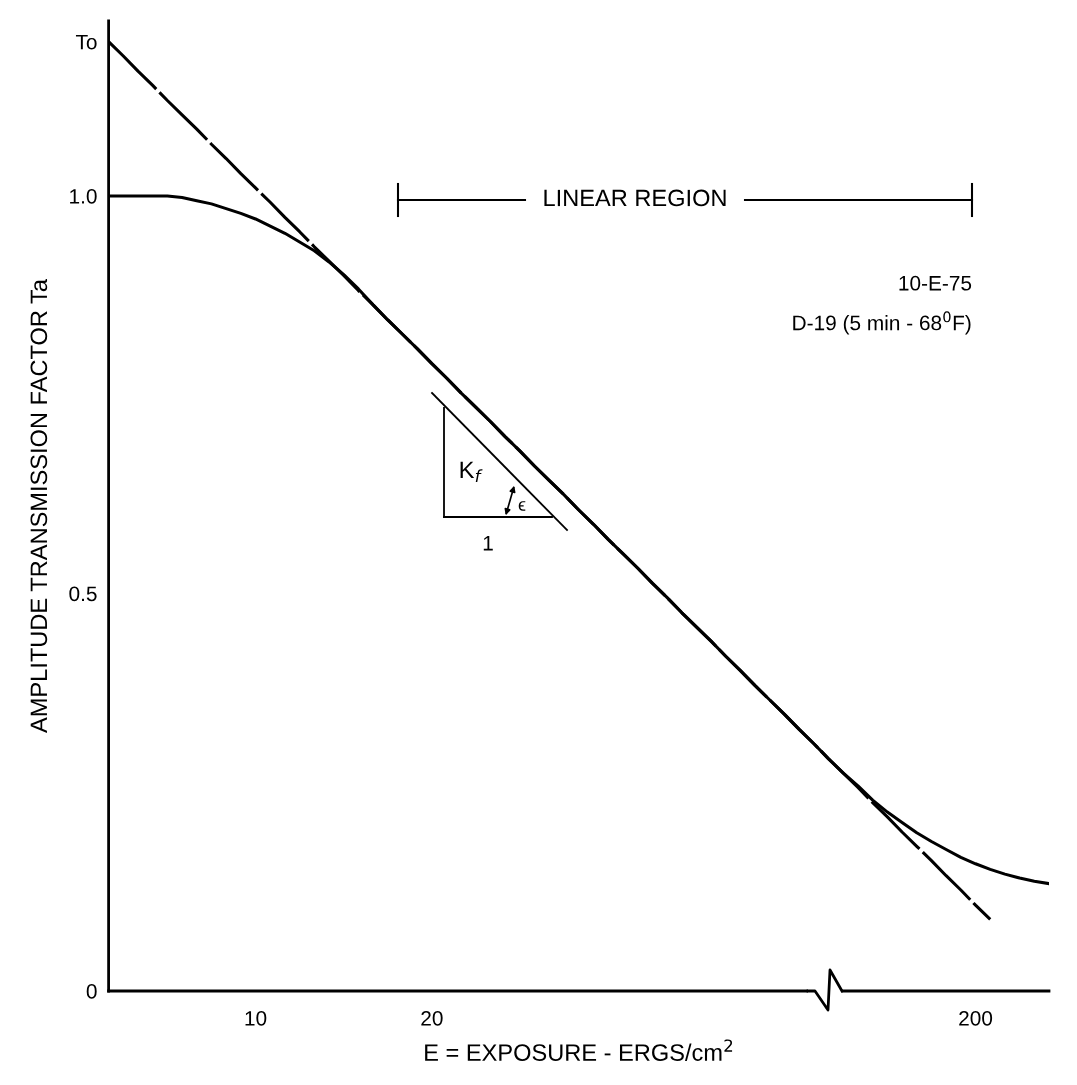 This screenshot has height=1085, width=1077. What do you see at coordinates (488, 543) in the screenshot?
I see `annotation: 1` at bounding box center [488, 543].